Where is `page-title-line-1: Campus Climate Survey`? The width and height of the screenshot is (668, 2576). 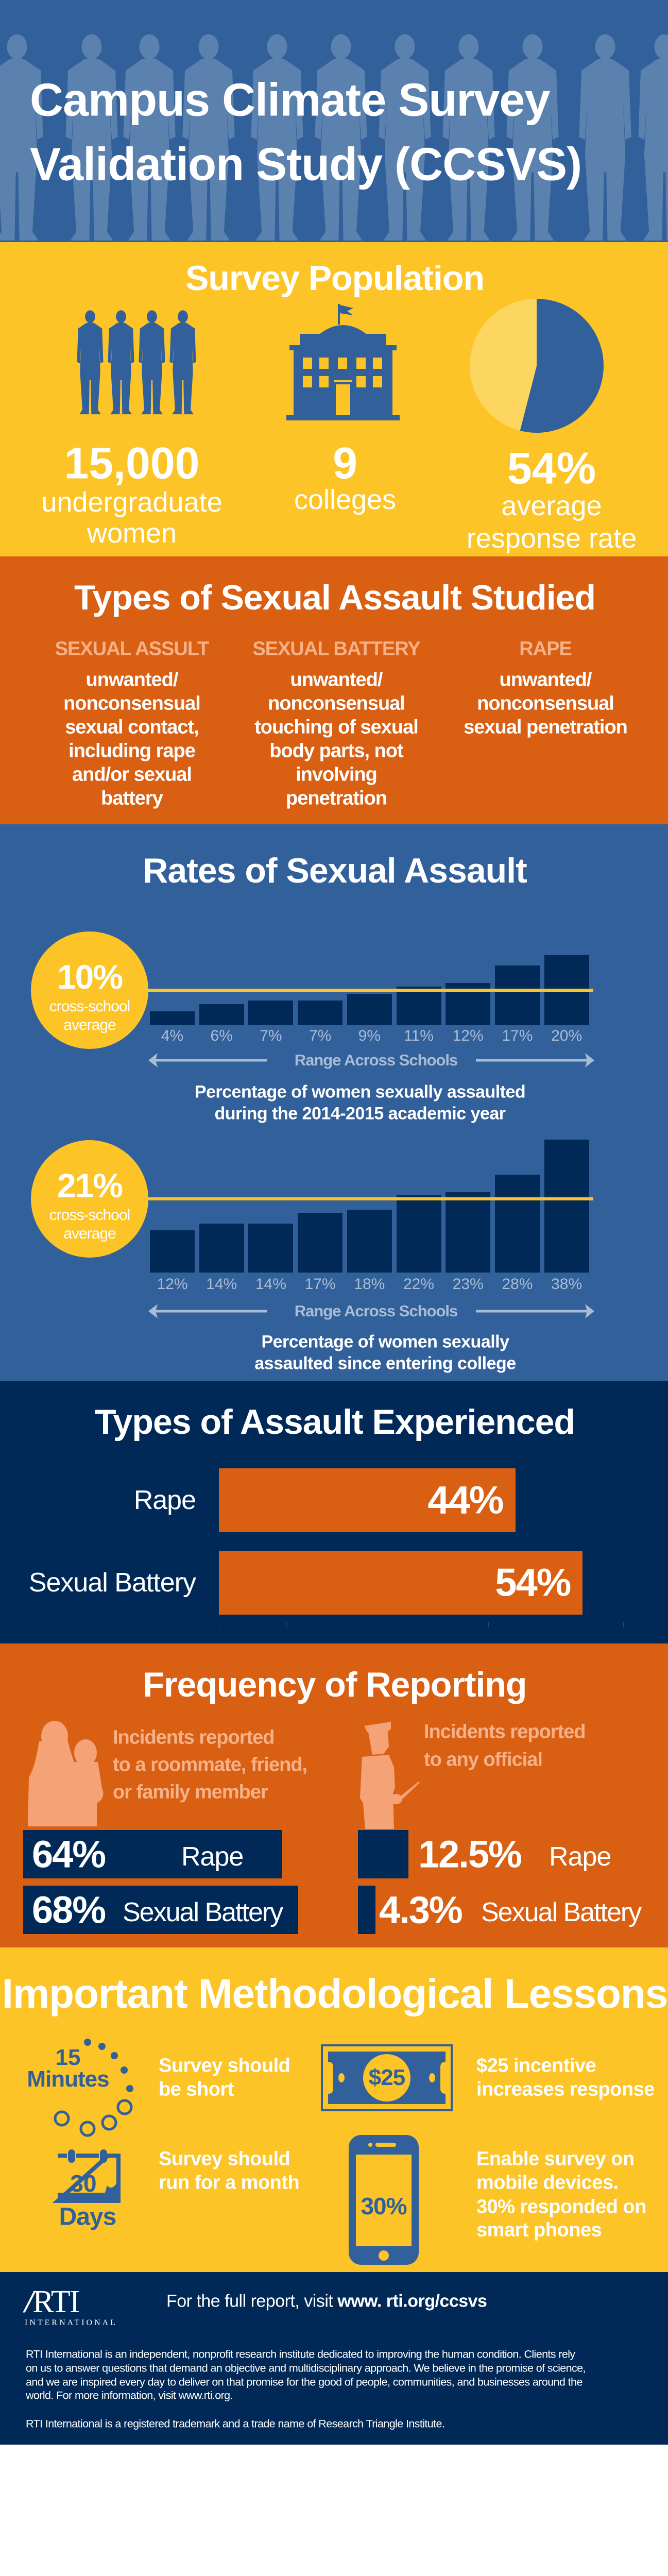 page-title-line-1: Campus Climate Survey is located at coordinates (290, 100).